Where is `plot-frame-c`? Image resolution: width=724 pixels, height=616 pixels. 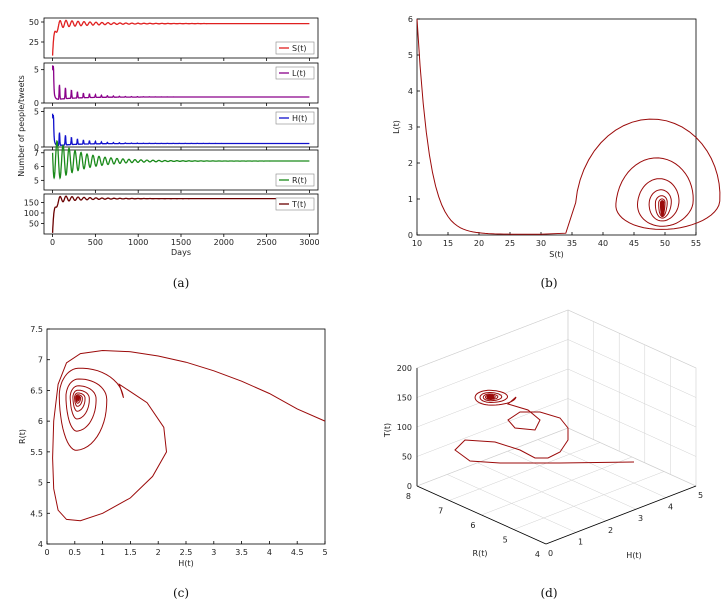 plot-frame-c is located at coordinates (186, 436).